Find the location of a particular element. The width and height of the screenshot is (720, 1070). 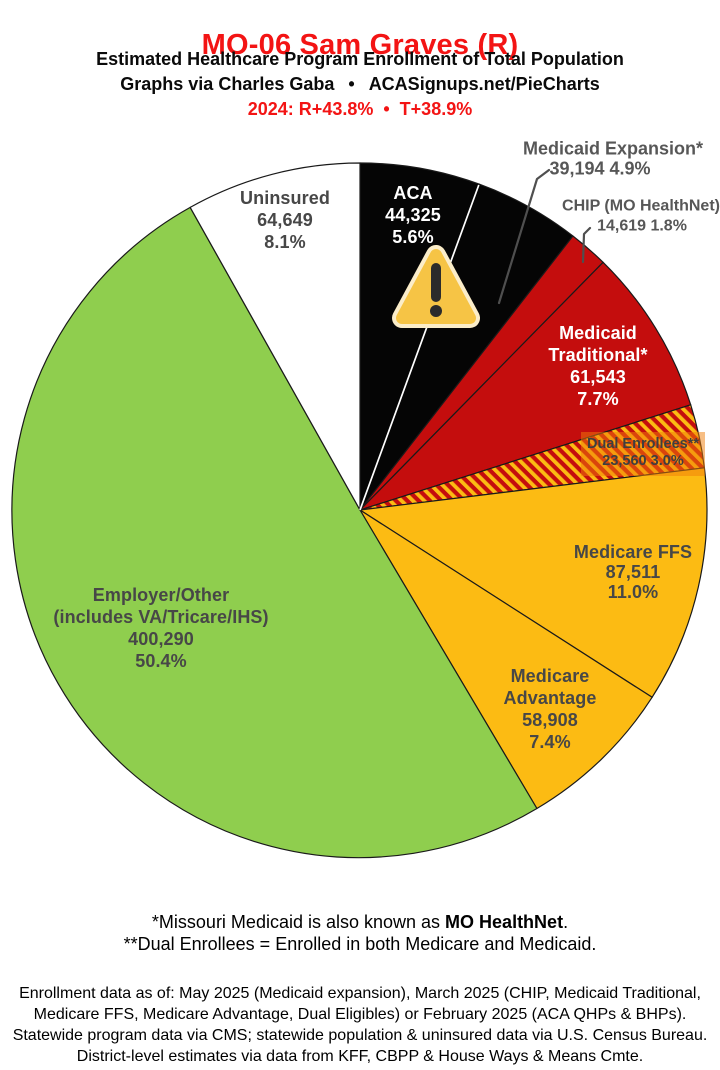

slice-label-medicare-ffs: Medicare FFS 87,511 11.0% is located at coordinates (633, 572).